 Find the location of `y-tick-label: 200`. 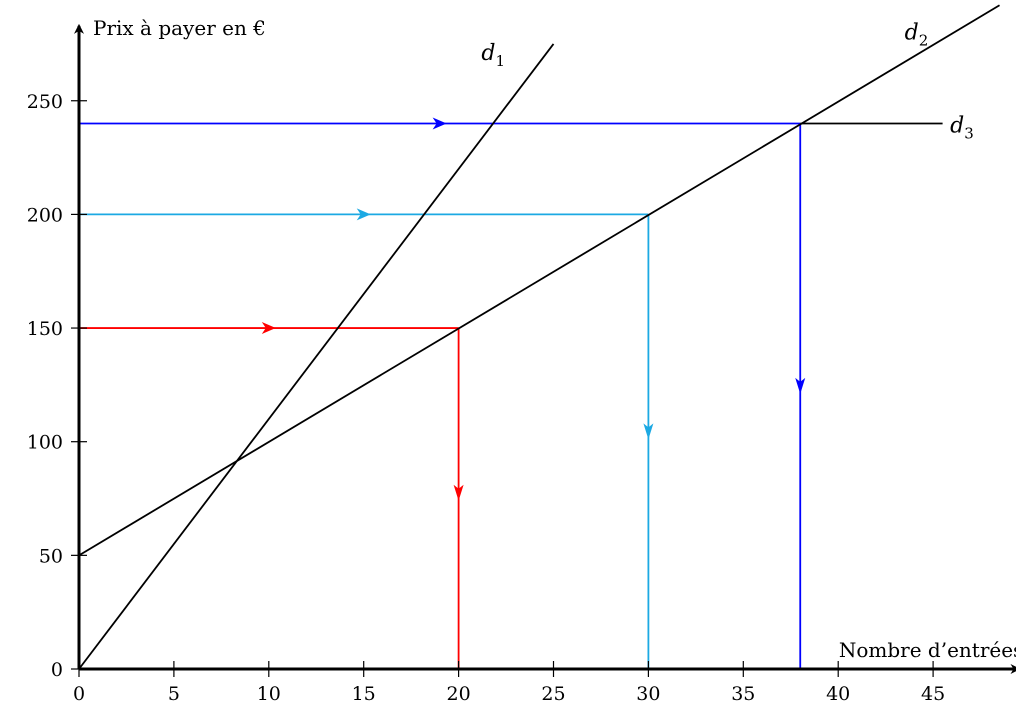

y-tick-label: 200 is located at coordinates (45, 215).